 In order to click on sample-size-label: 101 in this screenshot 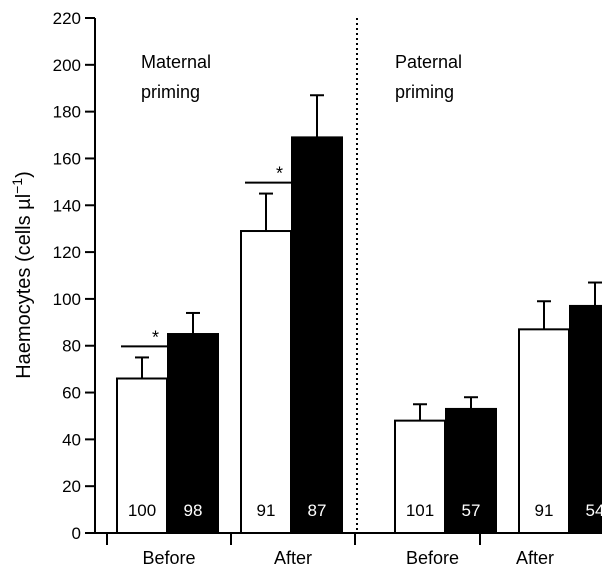, I will do `click(420, 510)`.